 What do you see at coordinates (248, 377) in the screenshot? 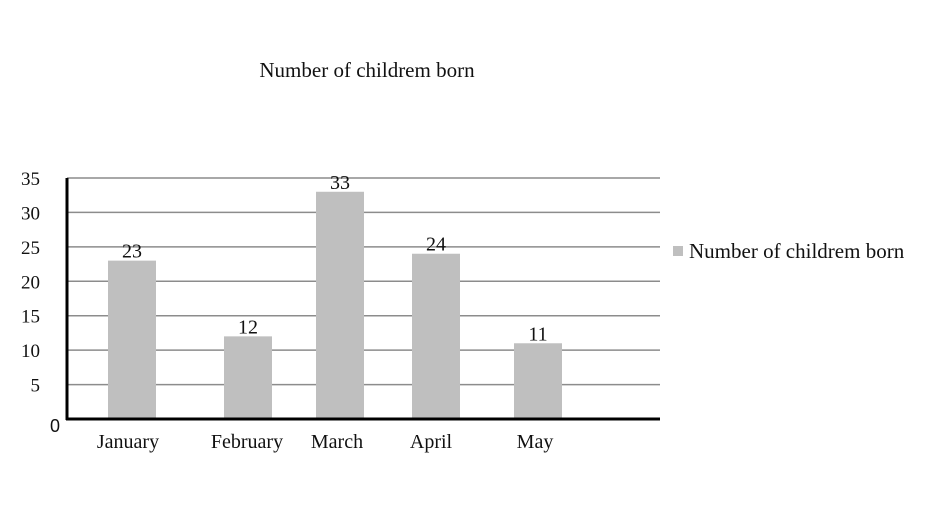
I see `bar-february` at bounding box center [248, 377].